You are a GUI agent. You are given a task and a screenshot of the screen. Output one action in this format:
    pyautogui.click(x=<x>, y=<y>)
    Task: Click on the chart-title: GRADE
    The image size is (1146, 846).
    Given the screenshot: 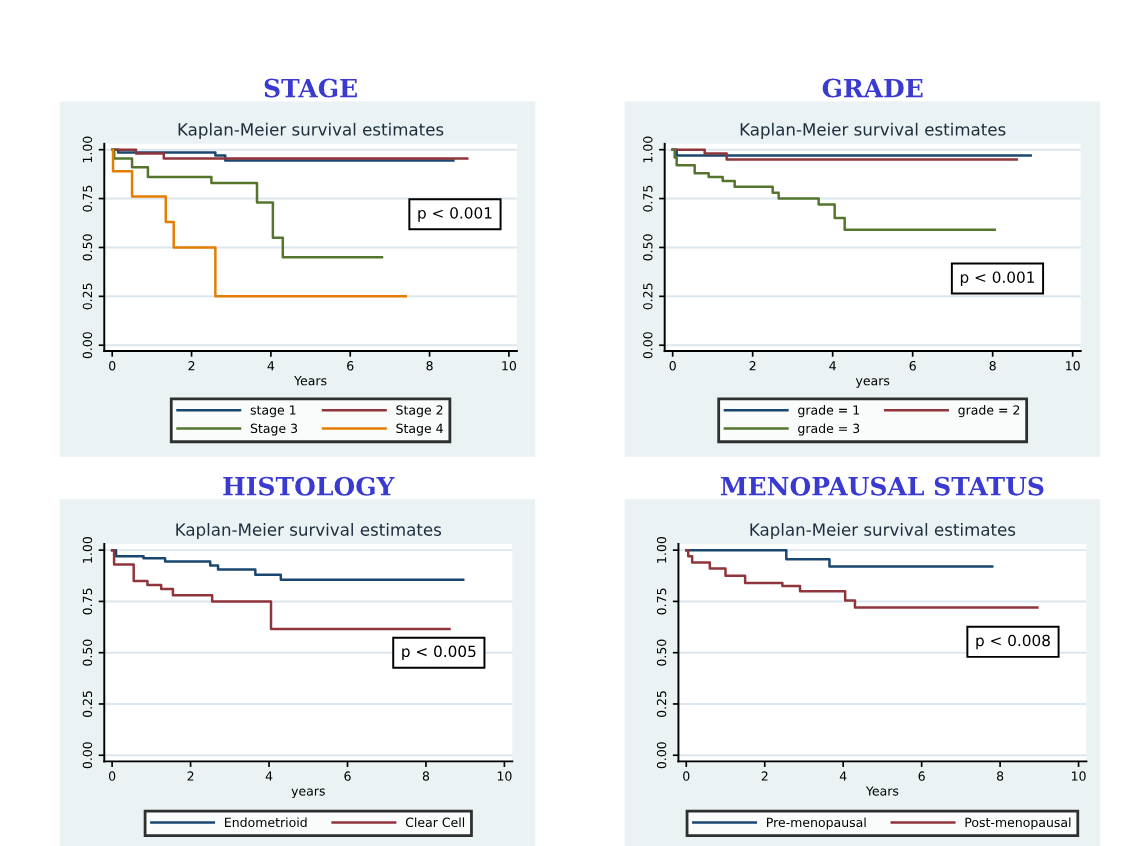 What is the action you would take?
    pyautogui.click(x=872, y=88)
    